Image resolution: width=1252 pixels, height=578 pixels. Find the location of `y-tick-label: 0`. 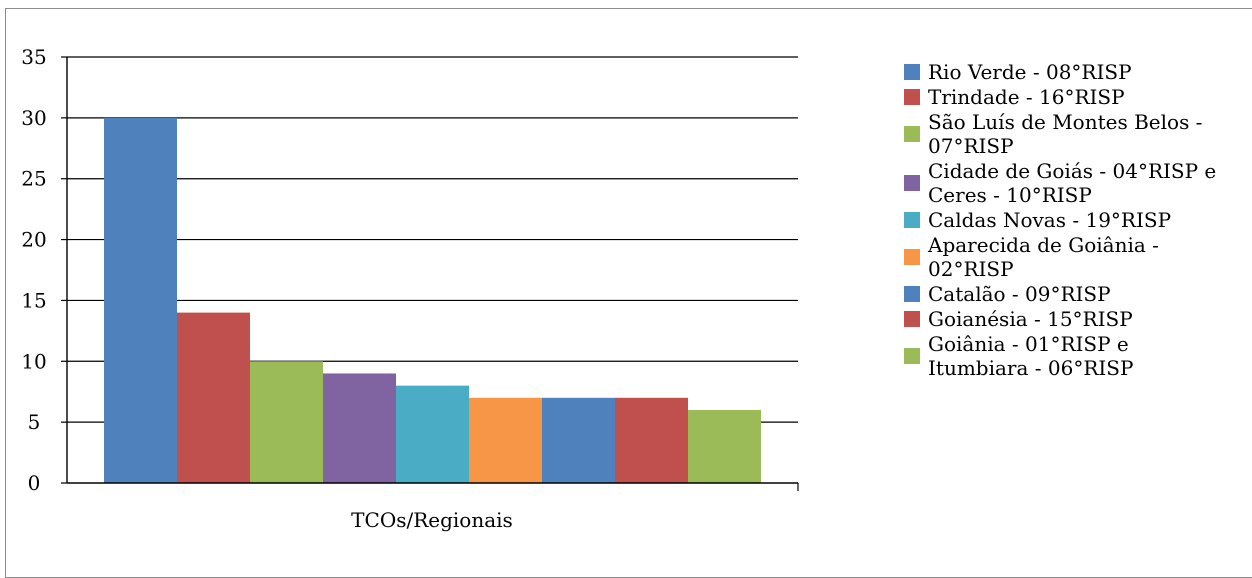

y-tick-label: 0 is located at coordinates (34, 483).